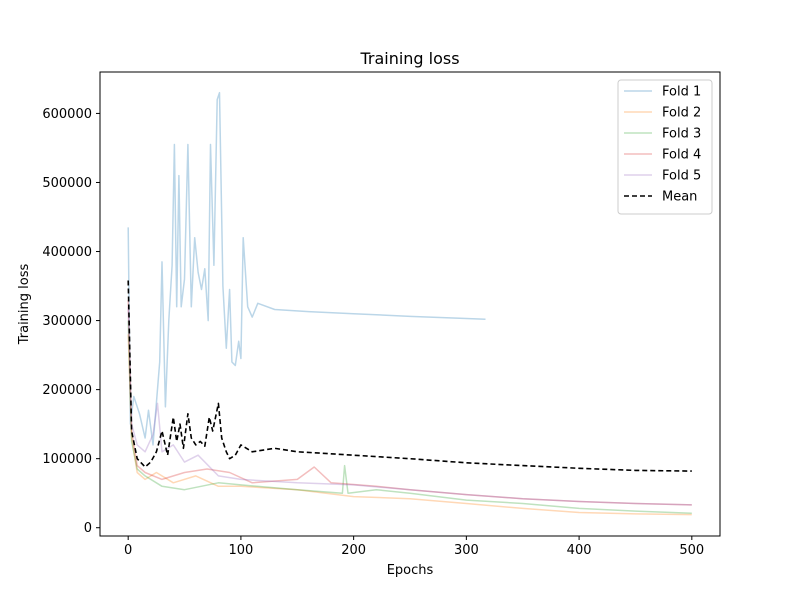 This screenshot has height=604, width=800. What do you see at coordinates (681, 113) in the screenshot?
I see `legend-label-fold-2: Fold 2` at bounding box center [681, 113].